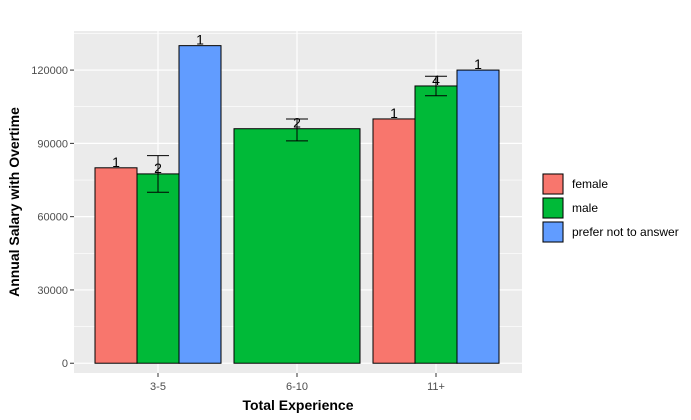 Image resolution: width=691 pixels, height=420 pixels. What do you see at coordinates (297, 387) in the screenshot?
I see `x-tick-label: 6-10` at bounding box center [297, 387].